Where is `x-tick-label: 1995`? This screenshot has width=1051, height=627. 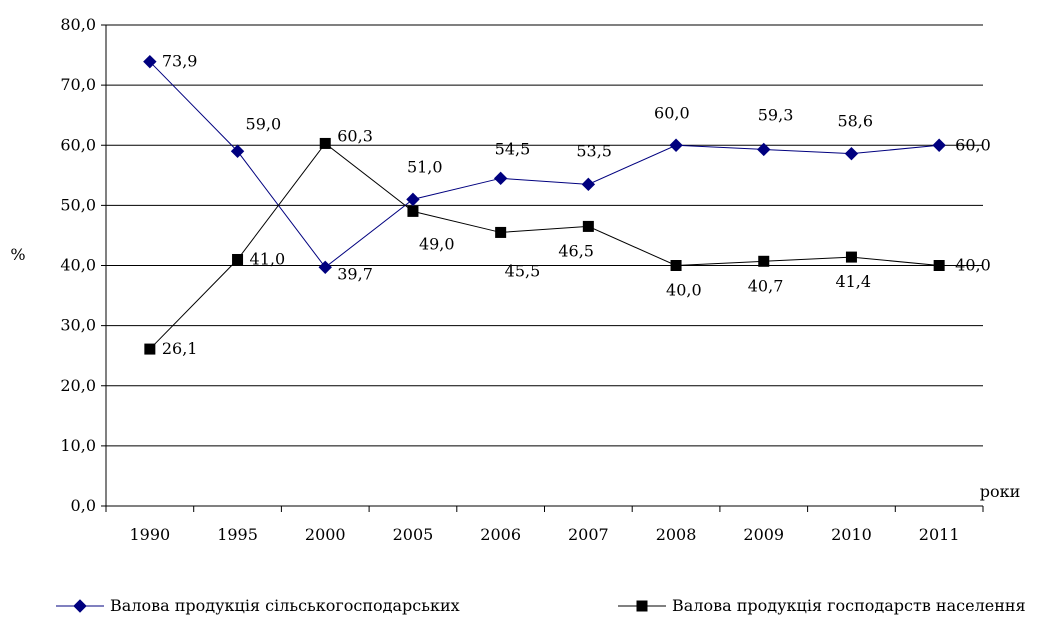
x-tick-label: 1995 is located at coordinates (237, 534).